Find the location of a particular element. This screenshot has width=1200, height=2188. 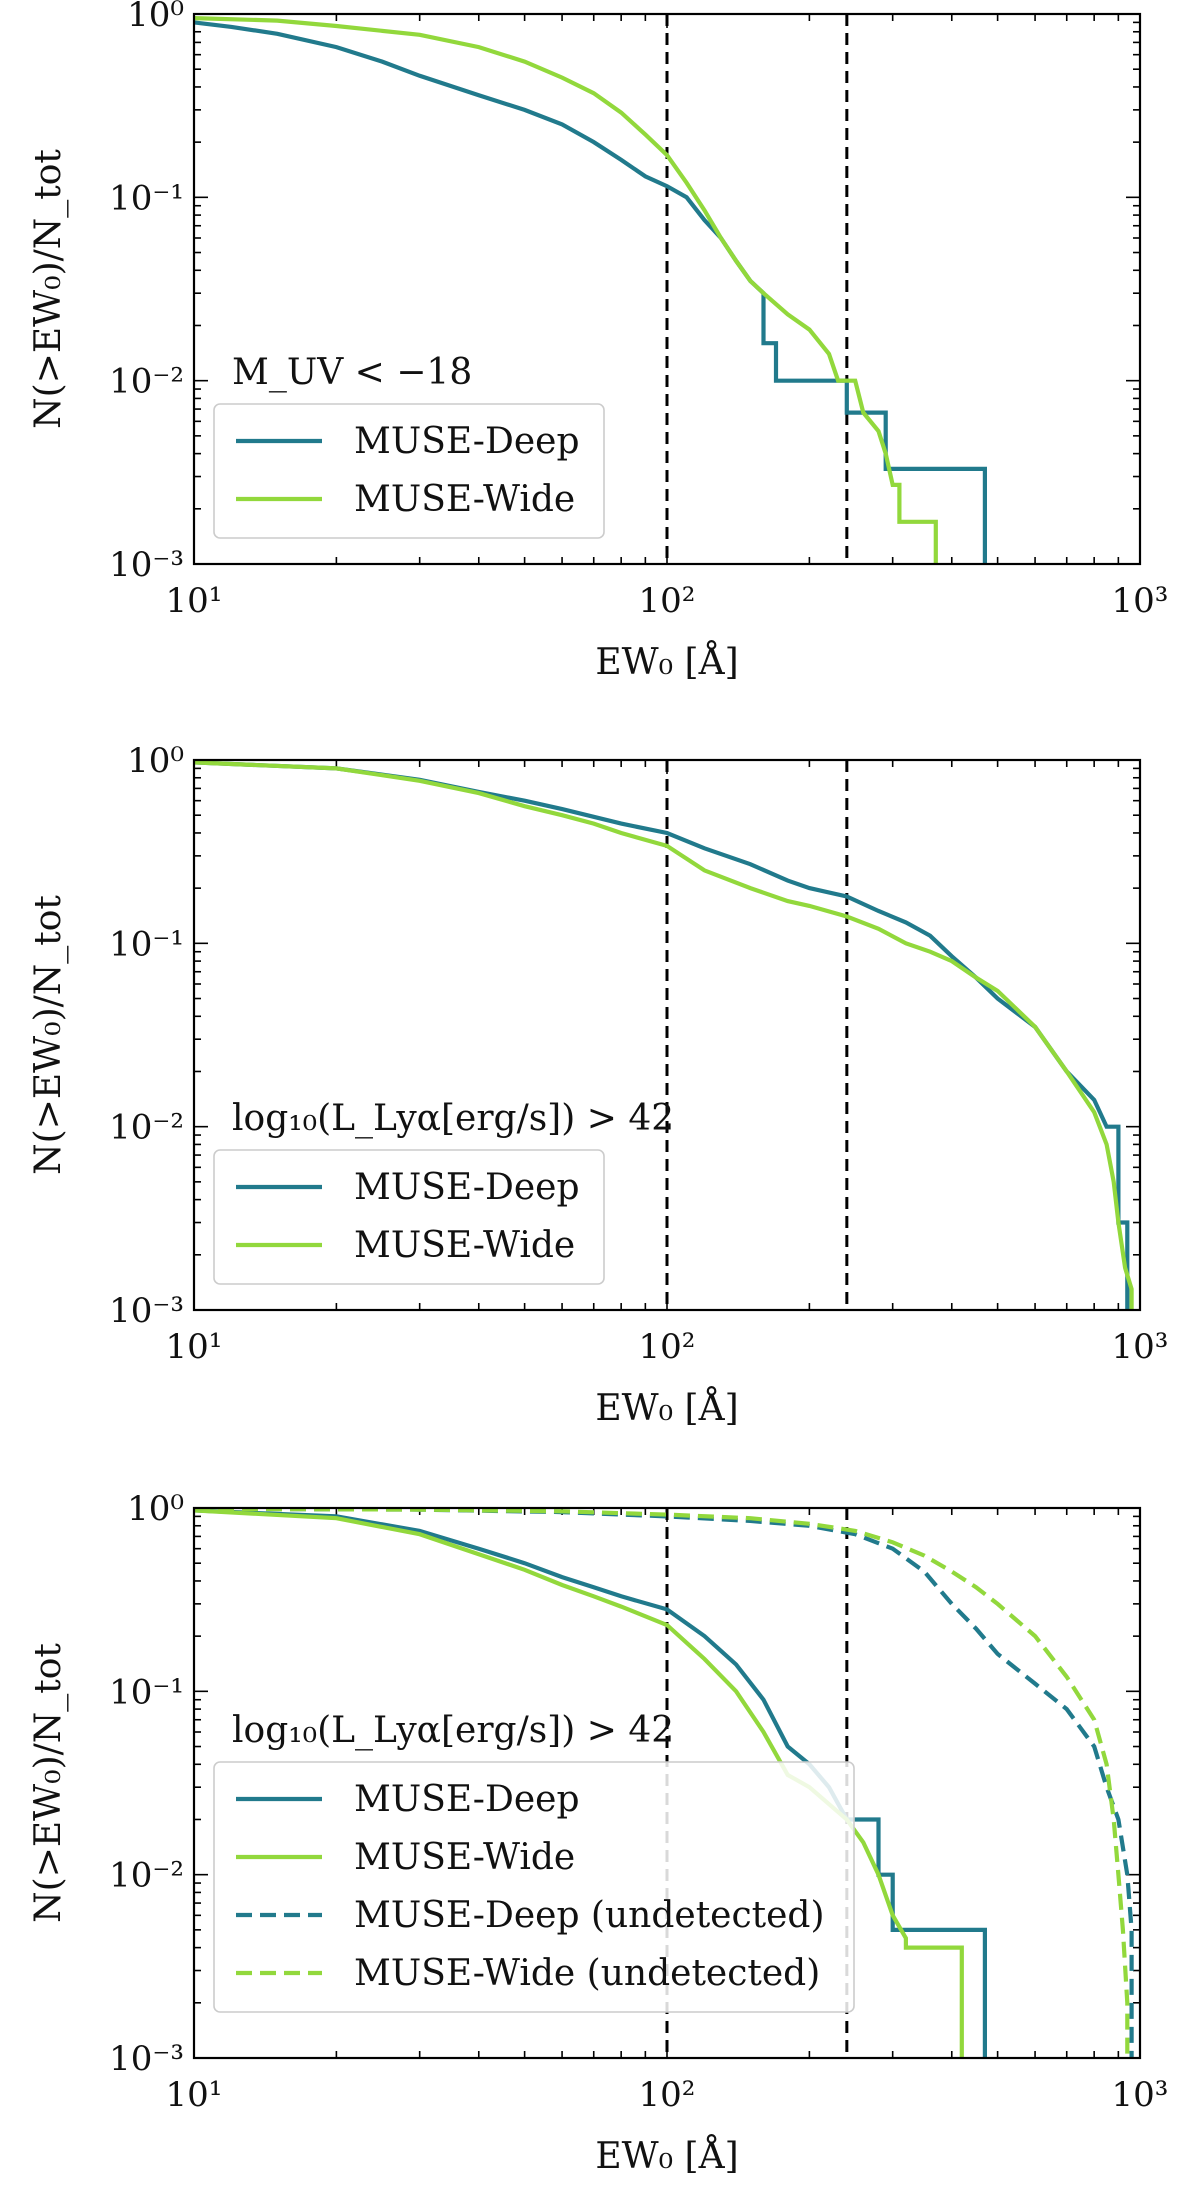

panel-annotation: M_UV < −18 is located at coordinates (352, 372).